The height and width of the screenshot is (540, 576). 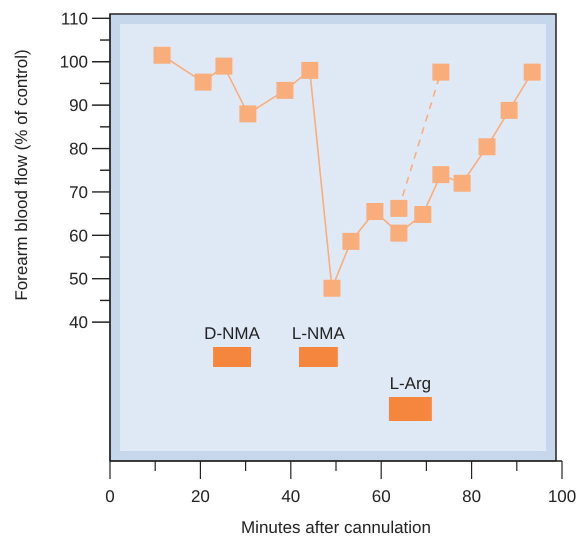 I want to click on y-tick-label: 110, so click(x=74, y=18).